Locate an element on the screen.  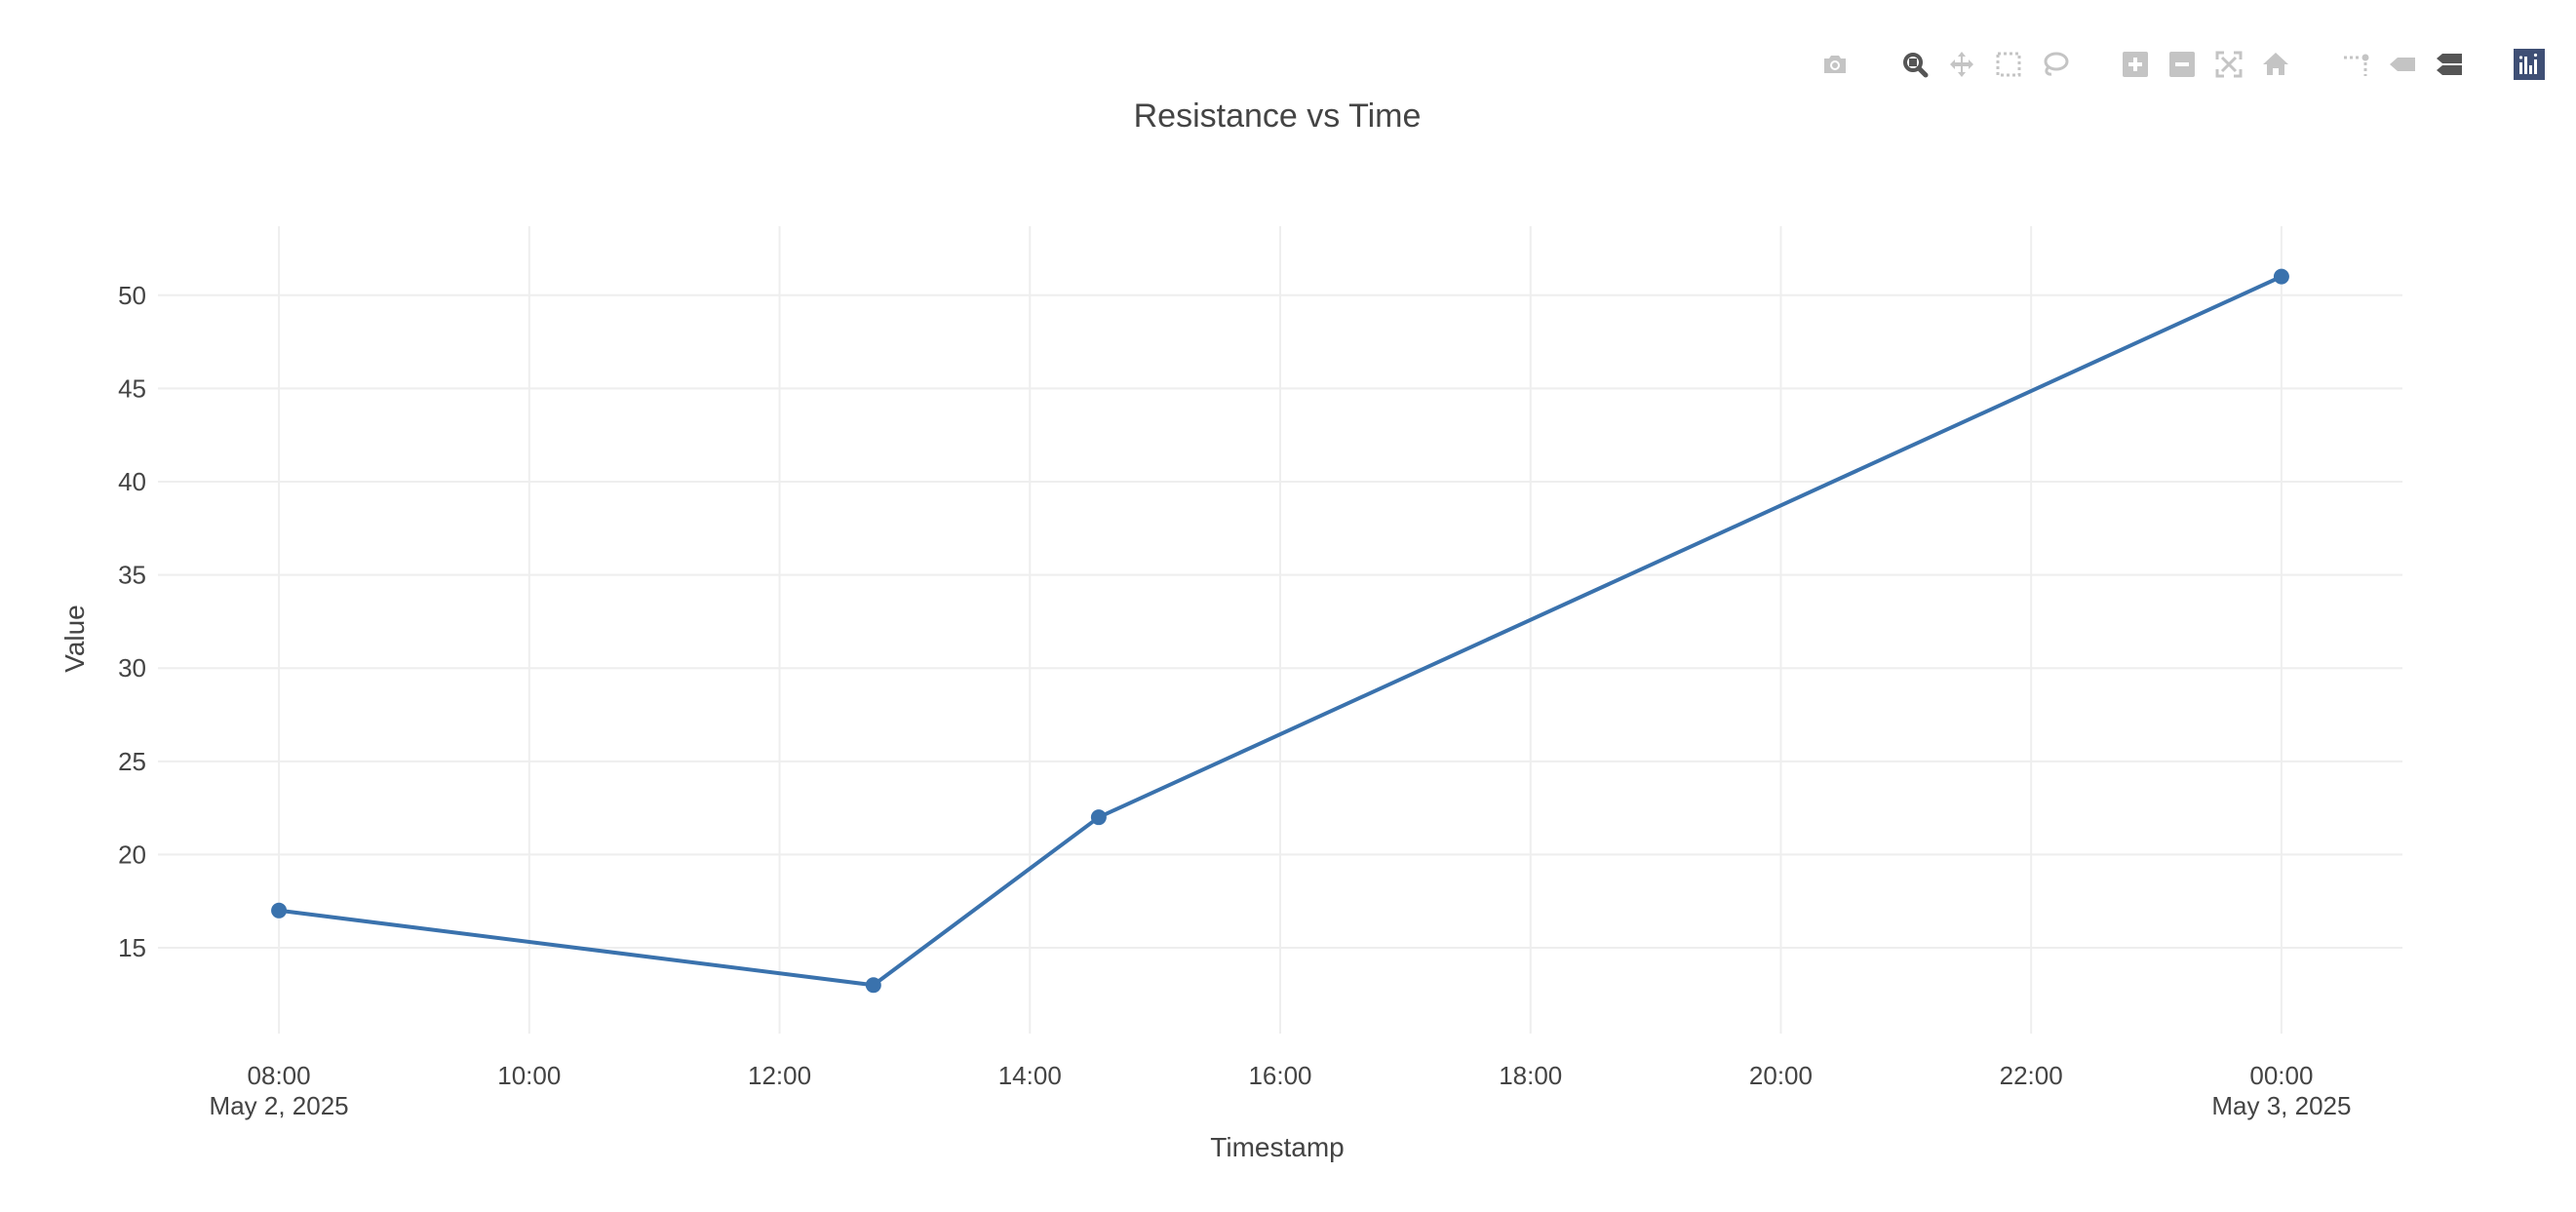
y-tick-label: 30 is located at coordinates (132, 668).